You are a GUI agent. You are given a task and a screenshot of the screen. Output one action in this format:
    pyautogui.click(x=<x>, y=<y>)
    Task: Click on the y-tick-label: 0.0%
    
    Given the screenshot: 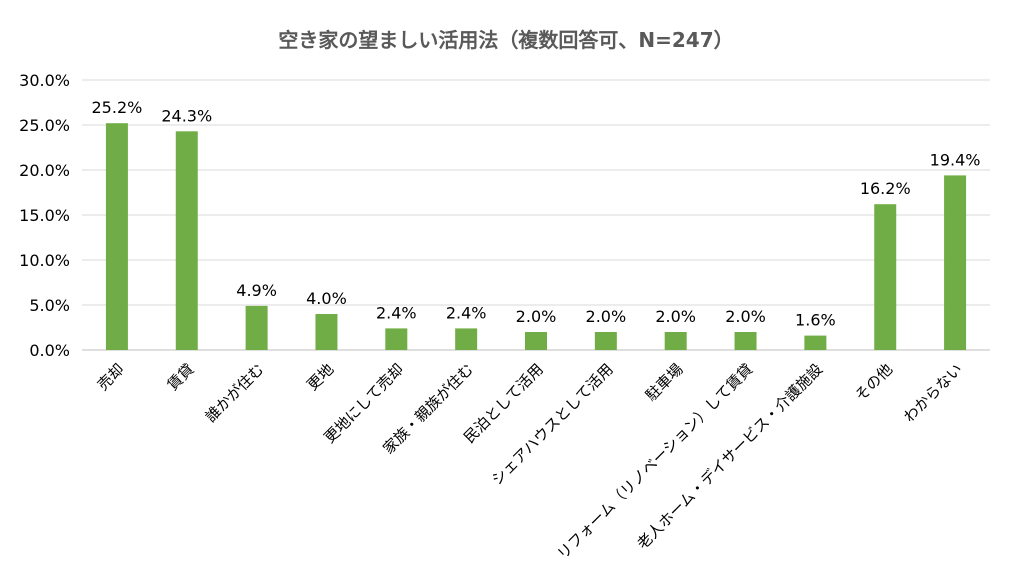 What is the action you would take?
    pyautogui.click(x=49, y=350)
    